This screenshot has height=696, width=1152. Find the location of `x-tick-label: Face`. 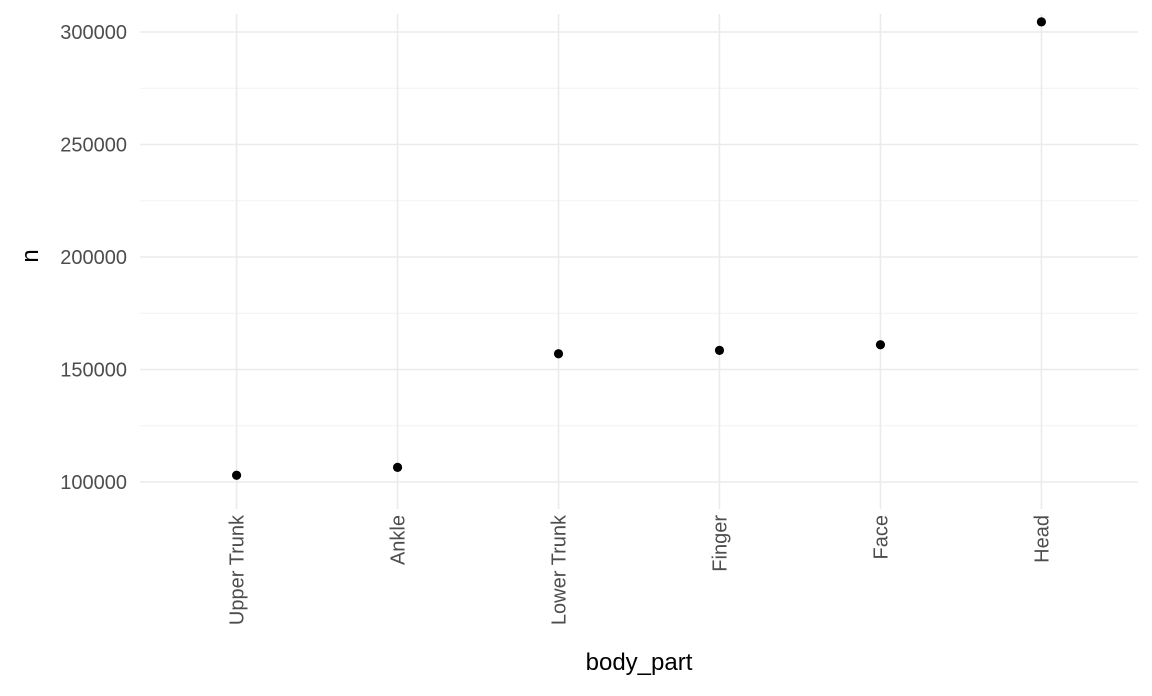

x-tick-label: Face is located at coordinates (881, 537).